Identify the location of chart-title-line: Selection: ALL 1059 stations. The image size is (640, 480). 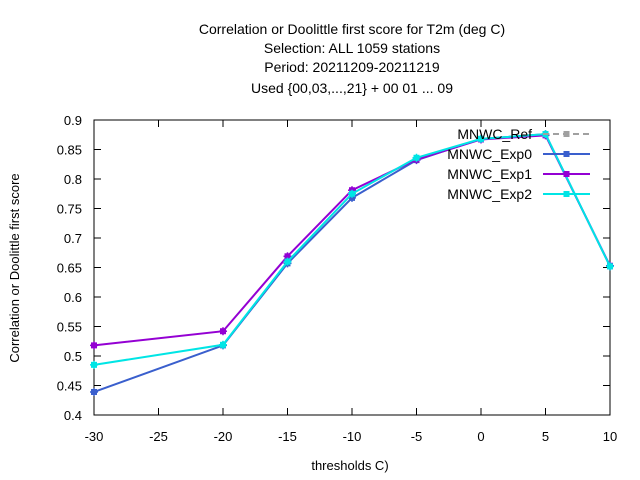
(352, 48).